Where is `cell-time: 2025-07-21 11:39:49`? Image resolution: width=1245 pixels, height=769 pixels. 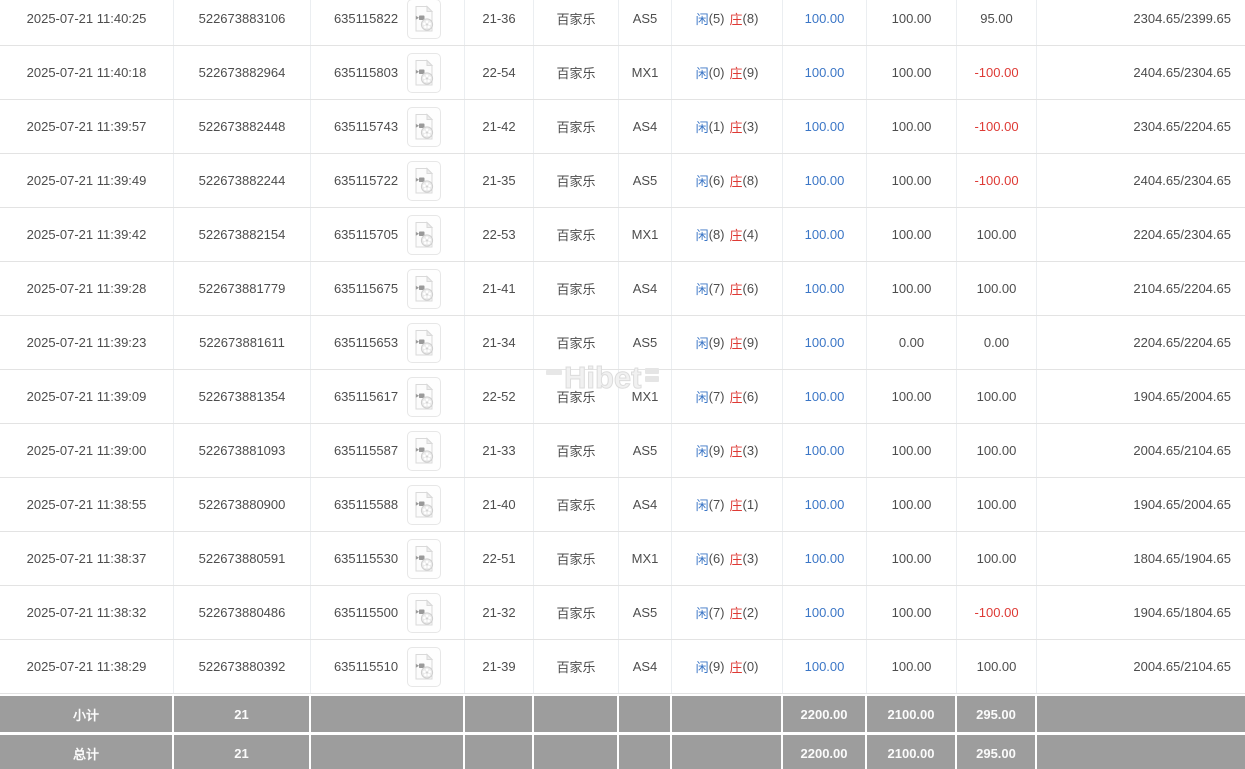
cell-time: 2025-07-21 11:39:49 is located at coordinates (87, 180).